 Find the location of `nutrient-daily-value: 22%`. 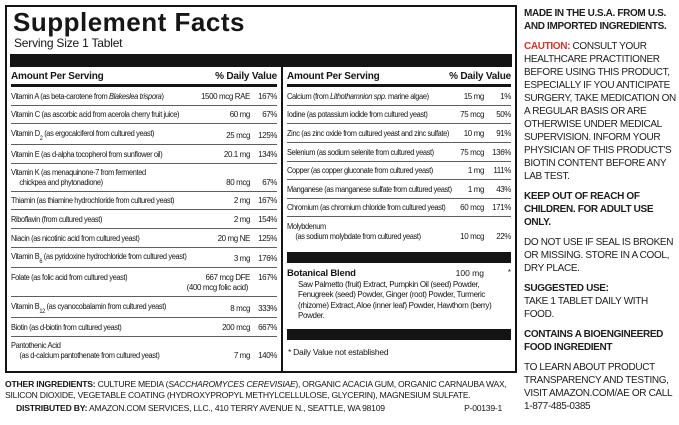

nutrient-daily-value: 22% is located at coordinates (503, 236).